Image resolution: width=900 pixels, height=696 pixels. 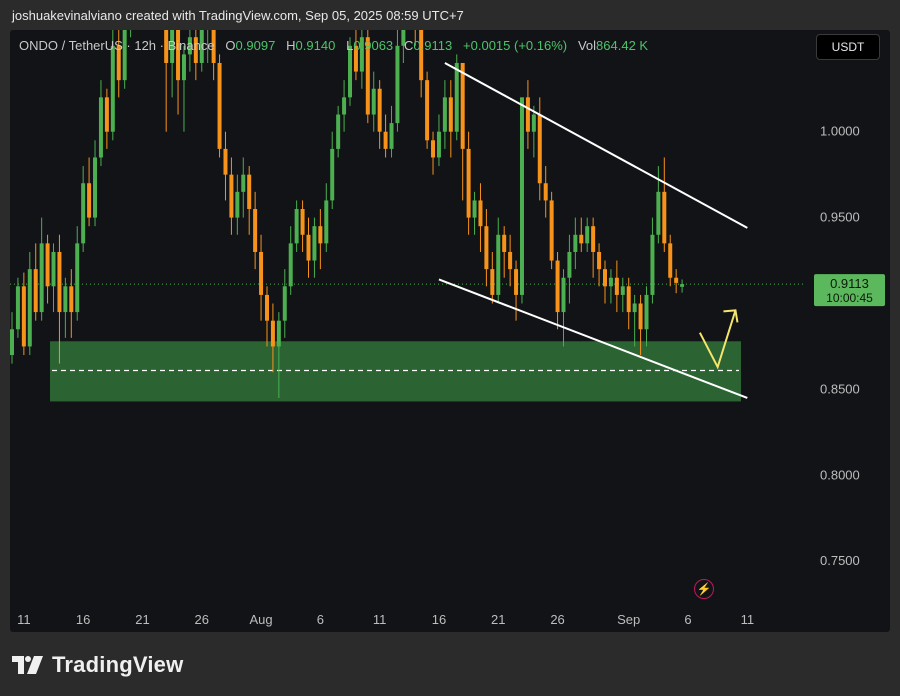 What do you see at coordinates (840, 560) in the screenshot?
I see `y-tick-label: 0.7500` at bounding box center [840, 560].